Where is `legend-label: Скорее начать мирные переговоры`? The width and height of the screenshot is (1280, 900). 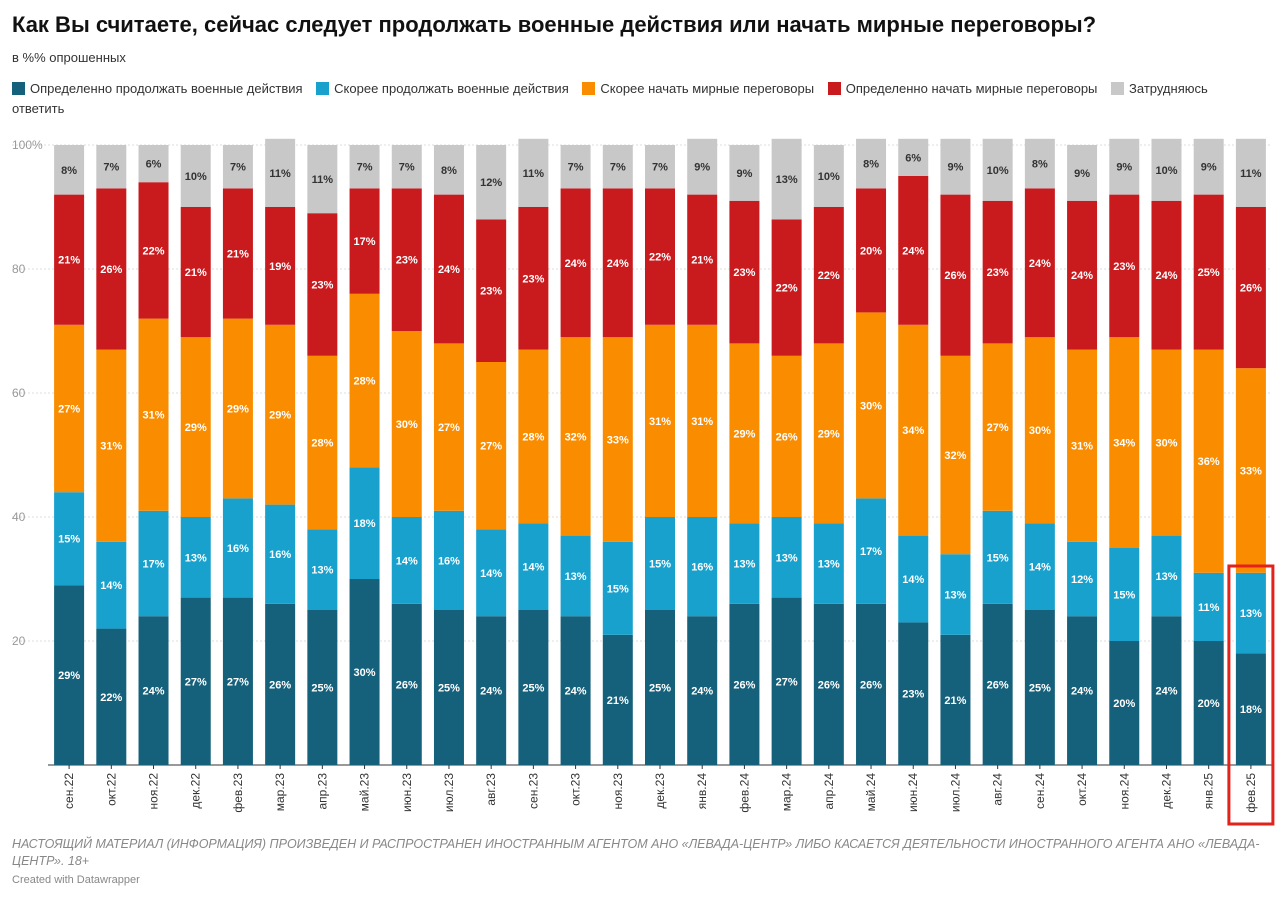 legend-label: Скорее начать мирные переговоры is located at coordinates (707, 88).